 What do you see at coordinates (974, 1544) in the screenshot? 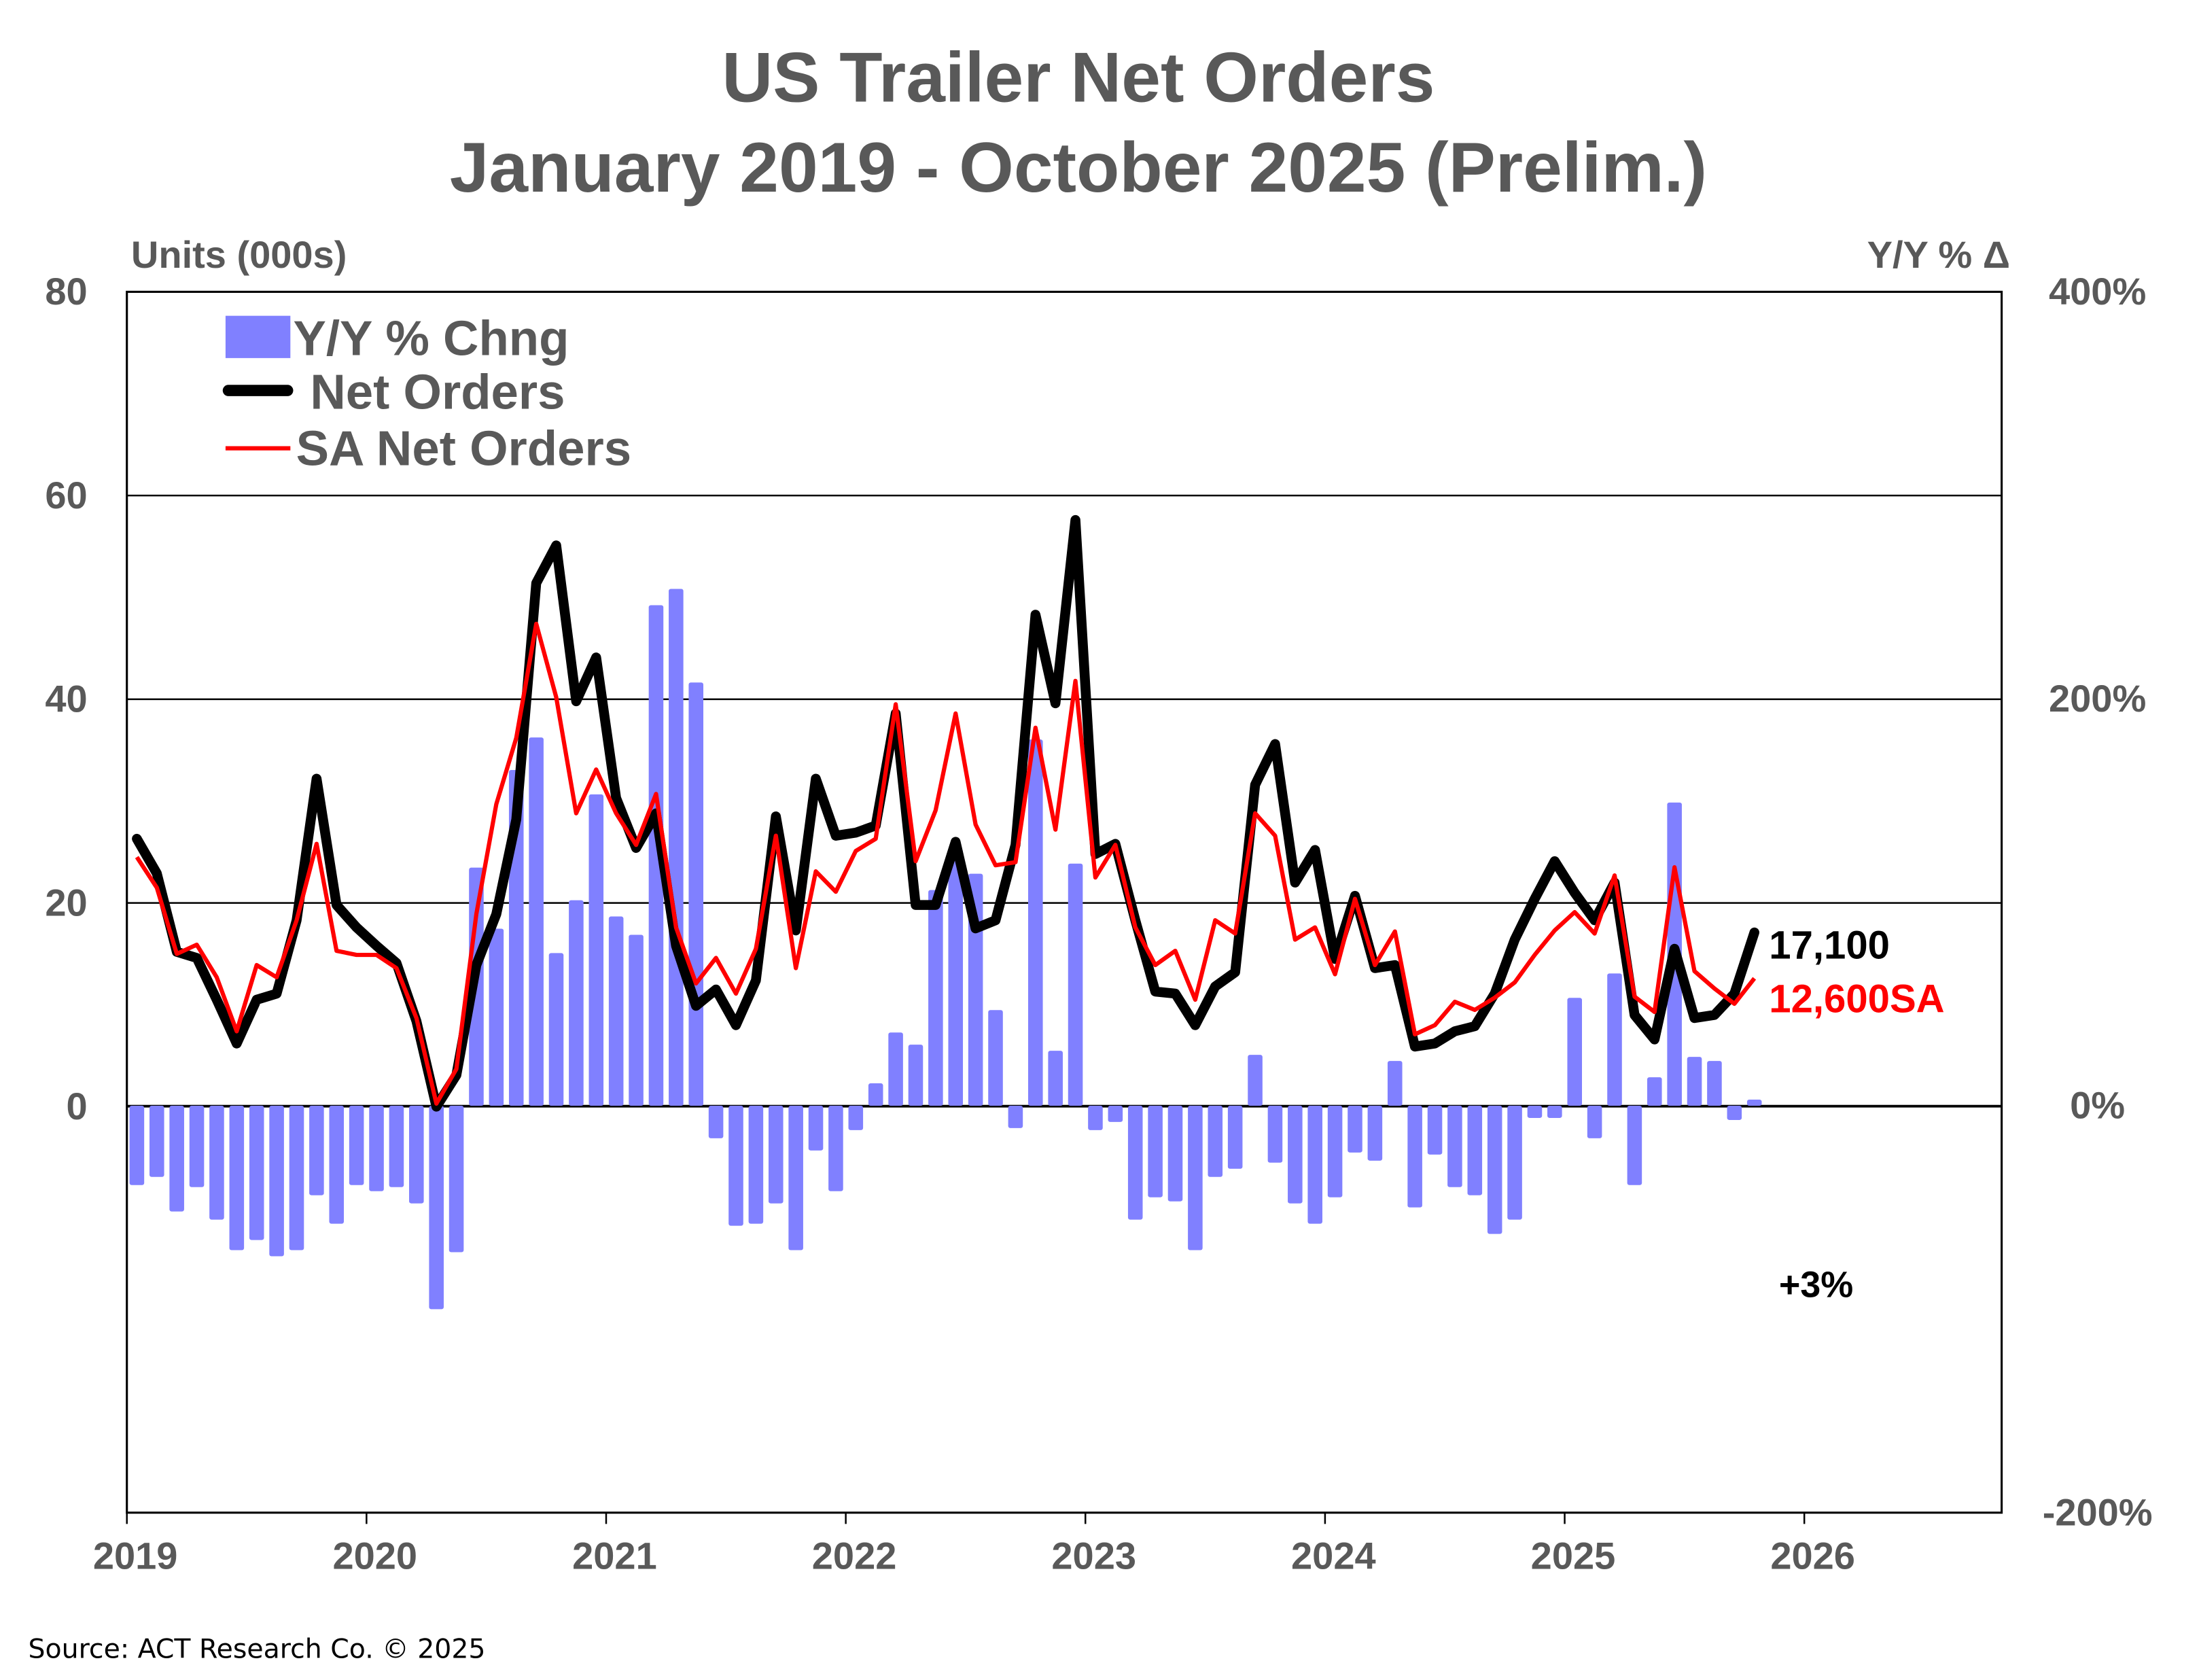
I see `x-axis-ticks: 2019 2020 2021 2022 2023 2024 2025 2026` at bounding box center [974, 1544].